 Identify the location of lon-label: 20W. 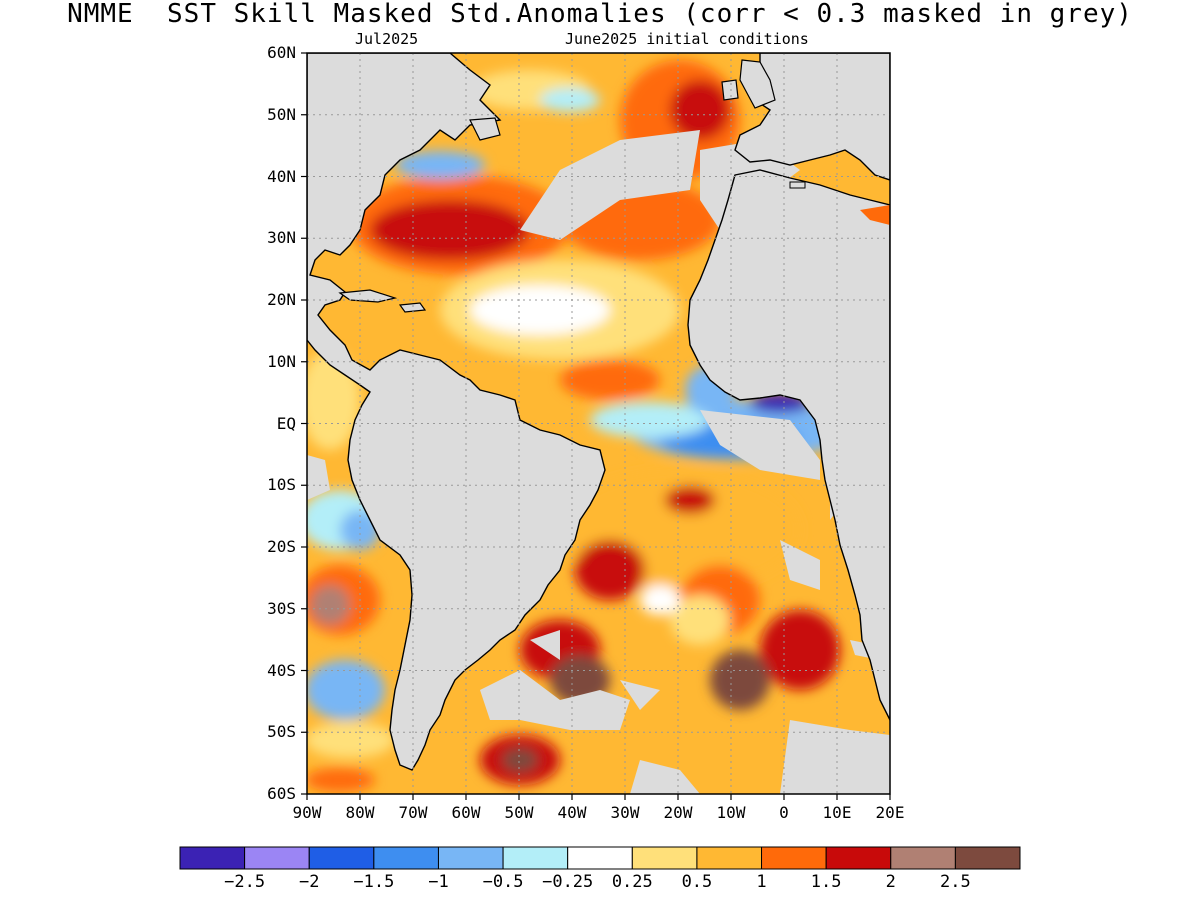
(678, 812).